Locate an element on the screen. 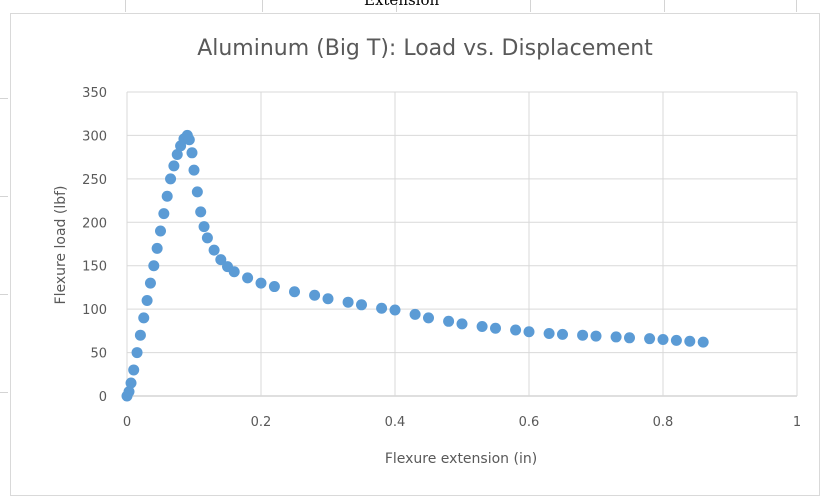 This screenshot has height=499, width=823. y-tick-label: 350 is located at coordinates (94, 93).